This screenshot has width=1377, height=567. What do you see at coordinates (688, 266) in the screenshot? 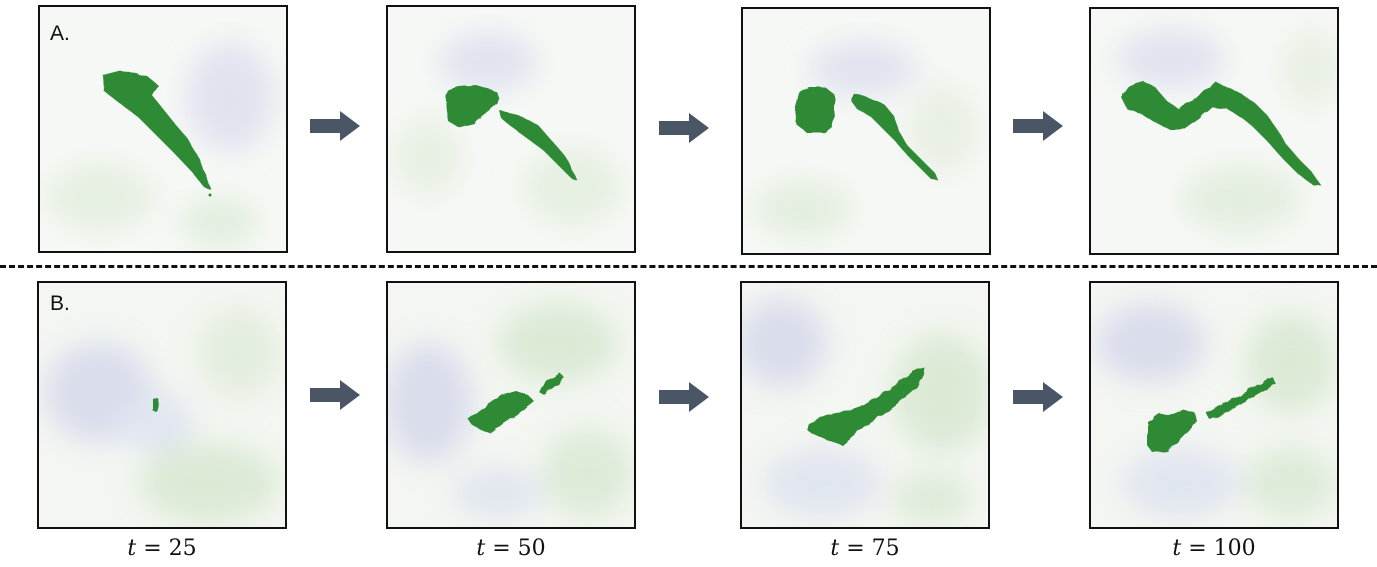
I see `row-divider` at bounding box center [688, 266].